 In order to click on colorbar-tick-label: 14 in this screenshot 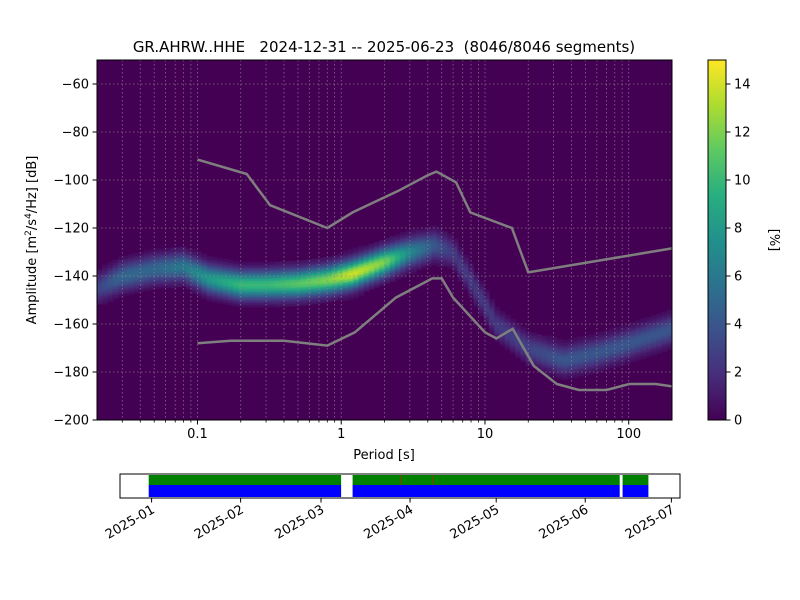, I will do `click(742, 85)`.